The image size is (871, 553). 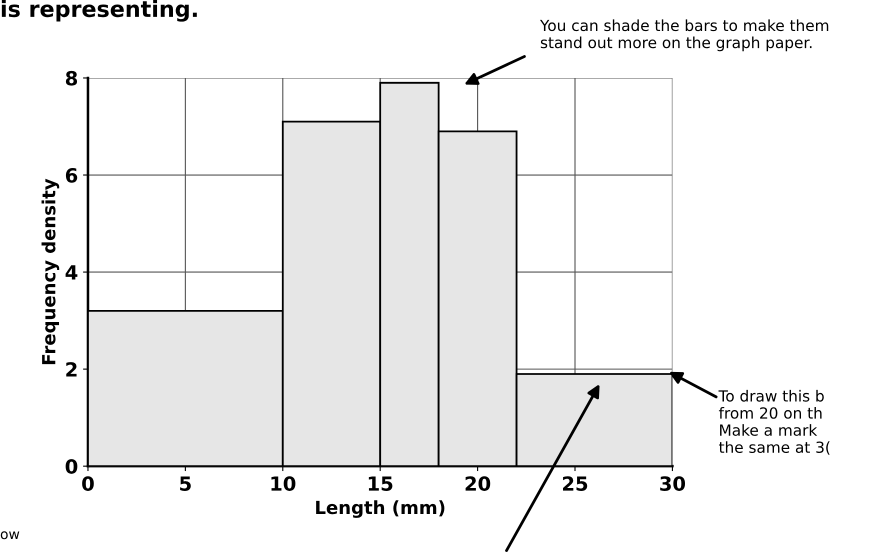 I want to click on text: ow, so click(x=10, y=535).